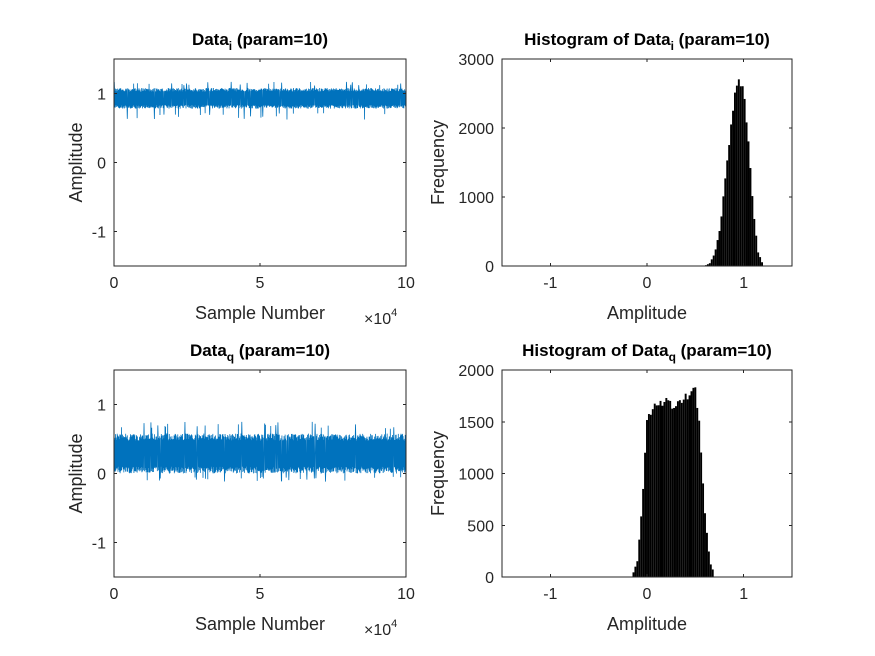 Image resolution: width=875 pixels, height=656 pixels. I want to click on y-tick-label: 500, so click(480, 526).